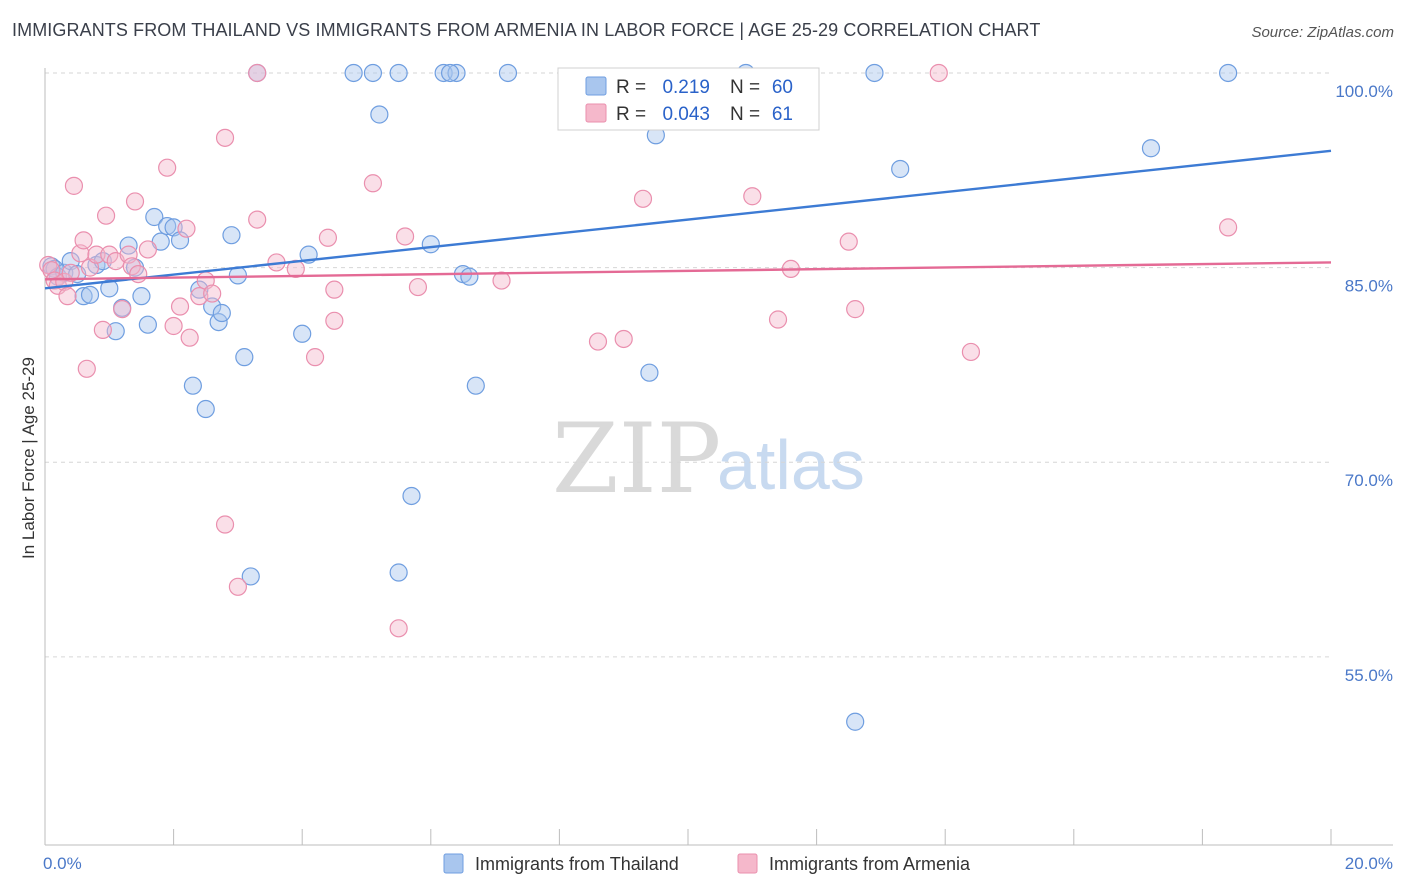 This screenshot has width=1406, height=892. I want to click on y-tick-label: 100.0%, so click(1364, 91).